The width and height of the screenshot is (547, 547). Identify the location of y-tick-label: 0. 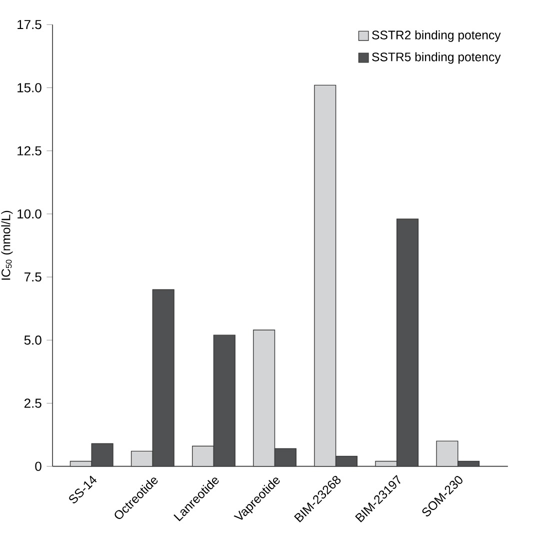
(38, 466).